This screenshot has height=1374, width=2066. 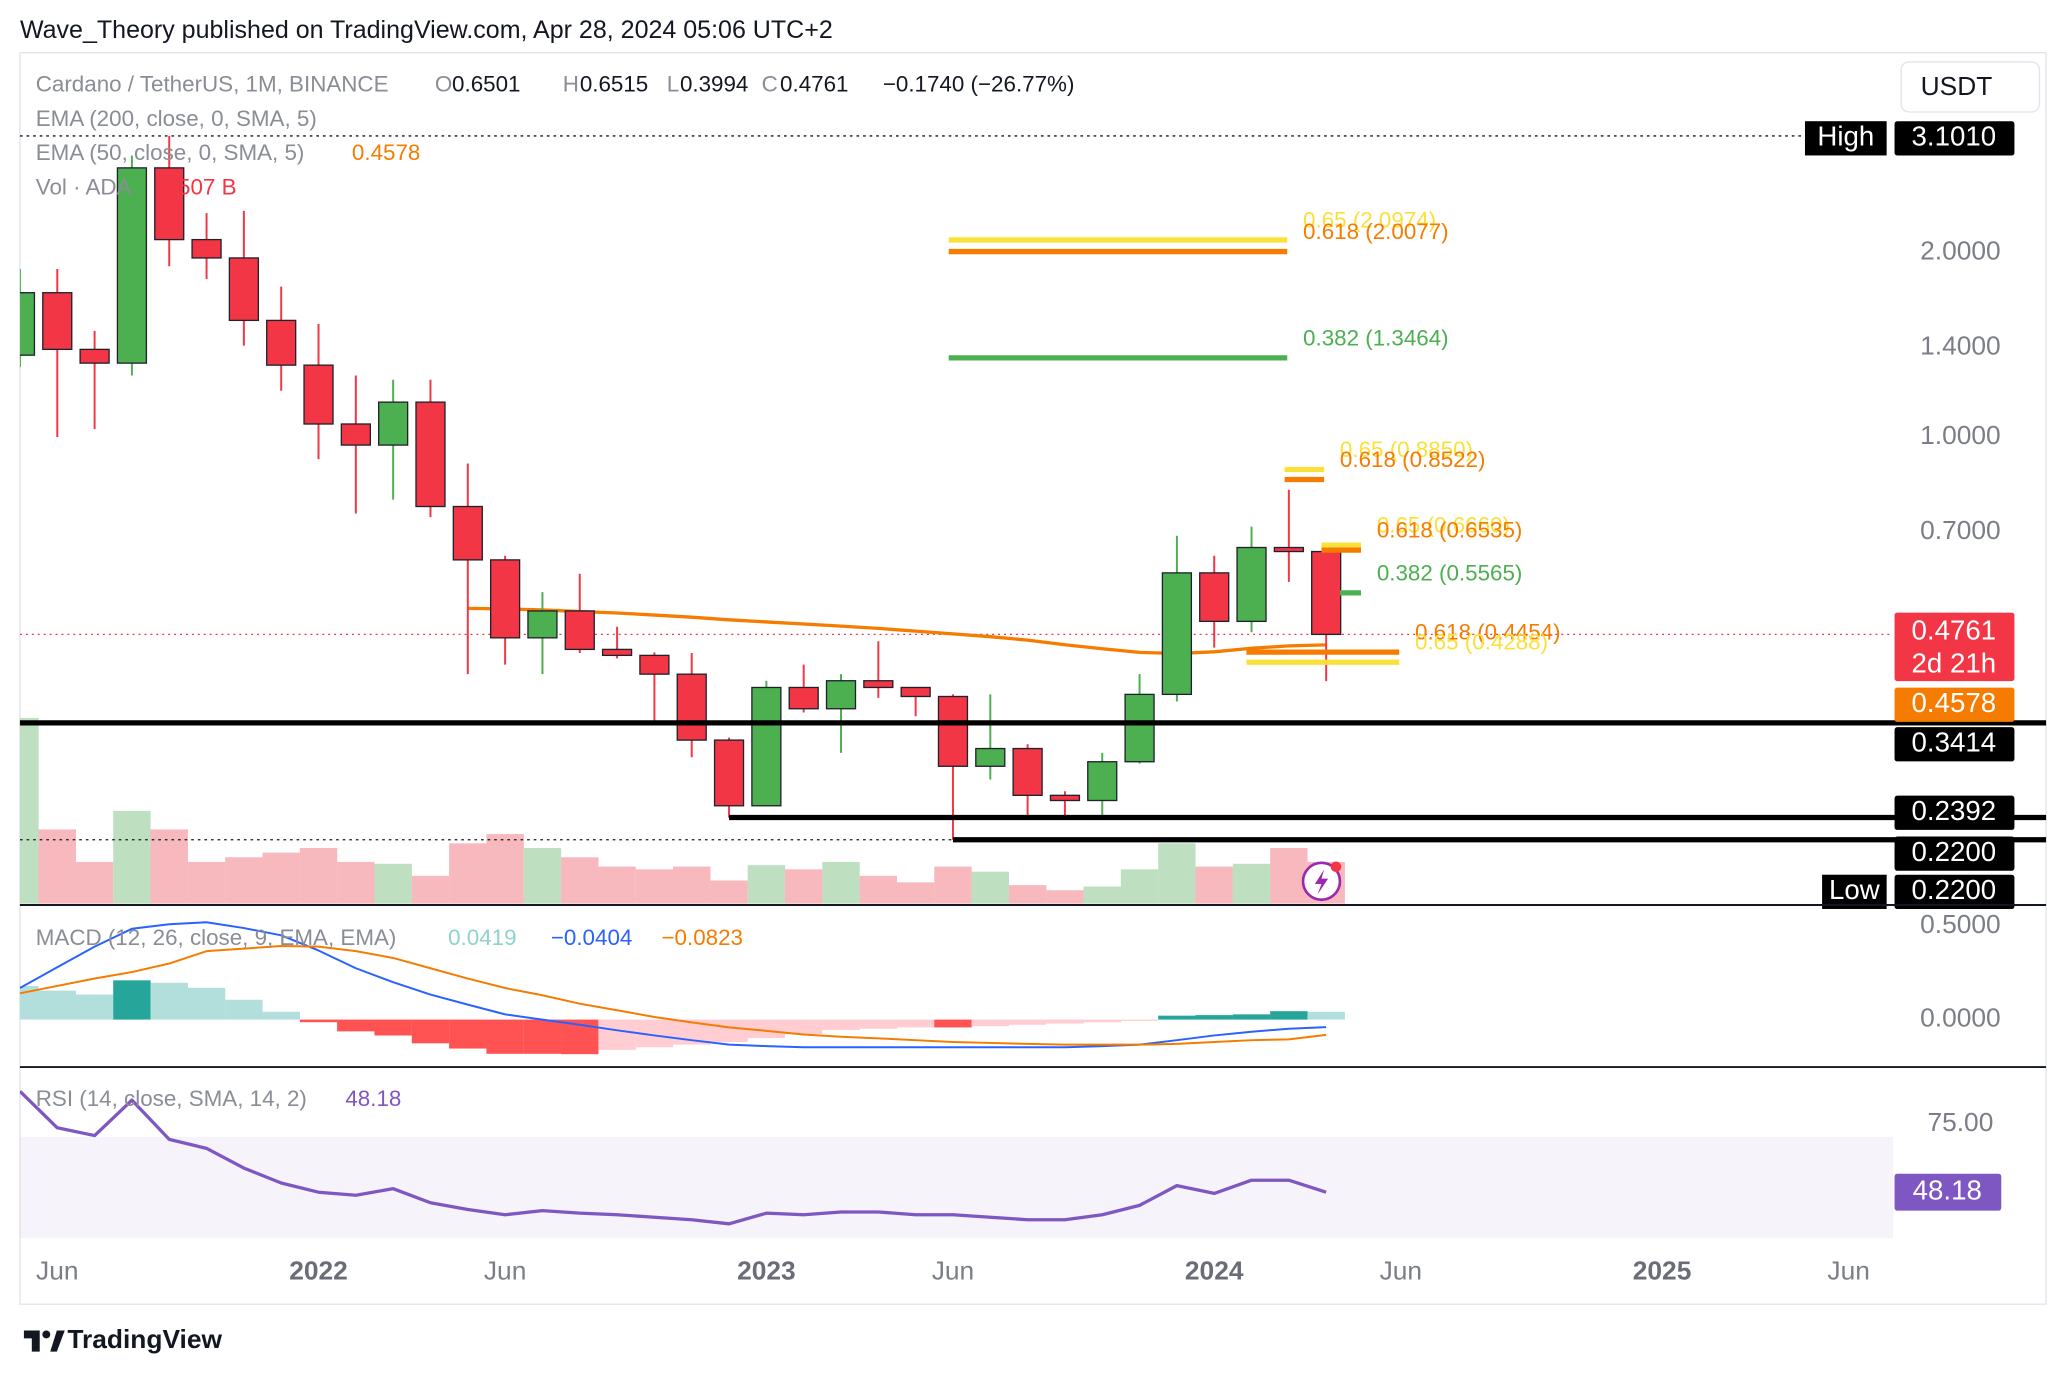 I want to click on x-tick-label: Jun, so click(x=1401, y=1271).